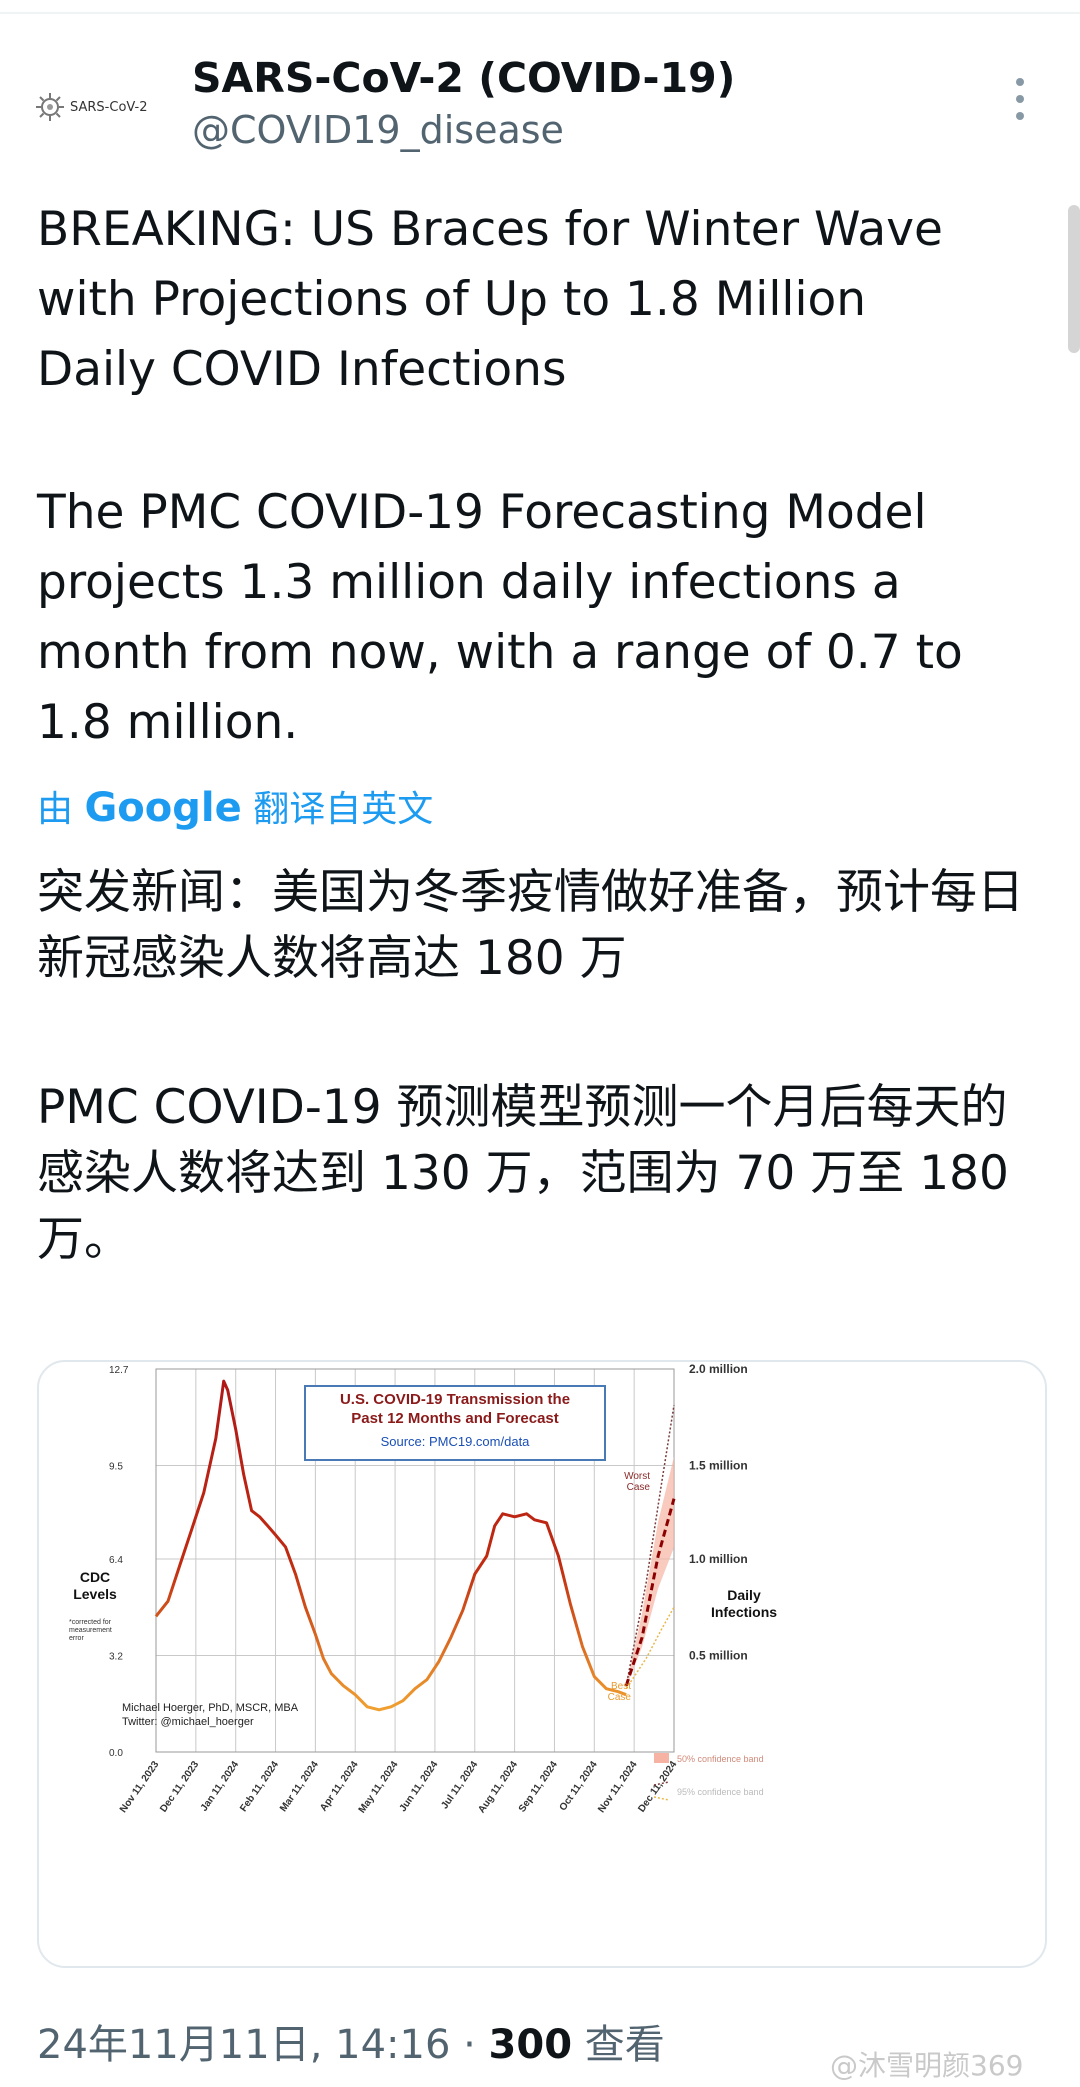 The width and height of the screenshot is (1080, 2087). What do you see at coordinates (140, 1787) in the screenshot?
I see `x-tick-label: Nov 11, 2023` at bounding box center [140, 1787].